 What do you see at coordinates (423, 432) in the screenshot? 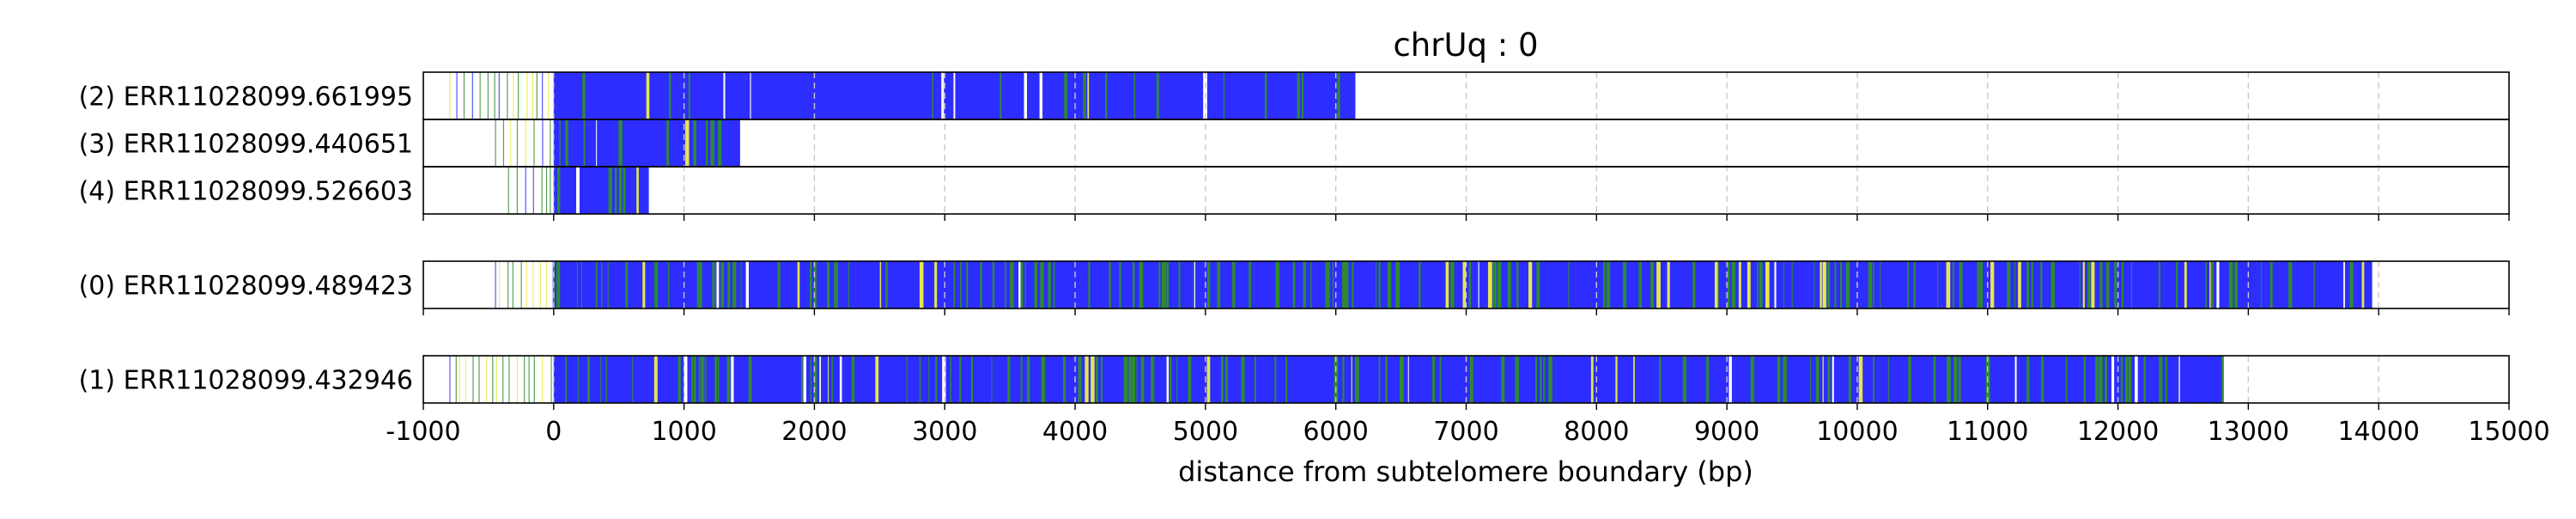
I see `x-tick-label: -1000` at bounding box center [423, 432].